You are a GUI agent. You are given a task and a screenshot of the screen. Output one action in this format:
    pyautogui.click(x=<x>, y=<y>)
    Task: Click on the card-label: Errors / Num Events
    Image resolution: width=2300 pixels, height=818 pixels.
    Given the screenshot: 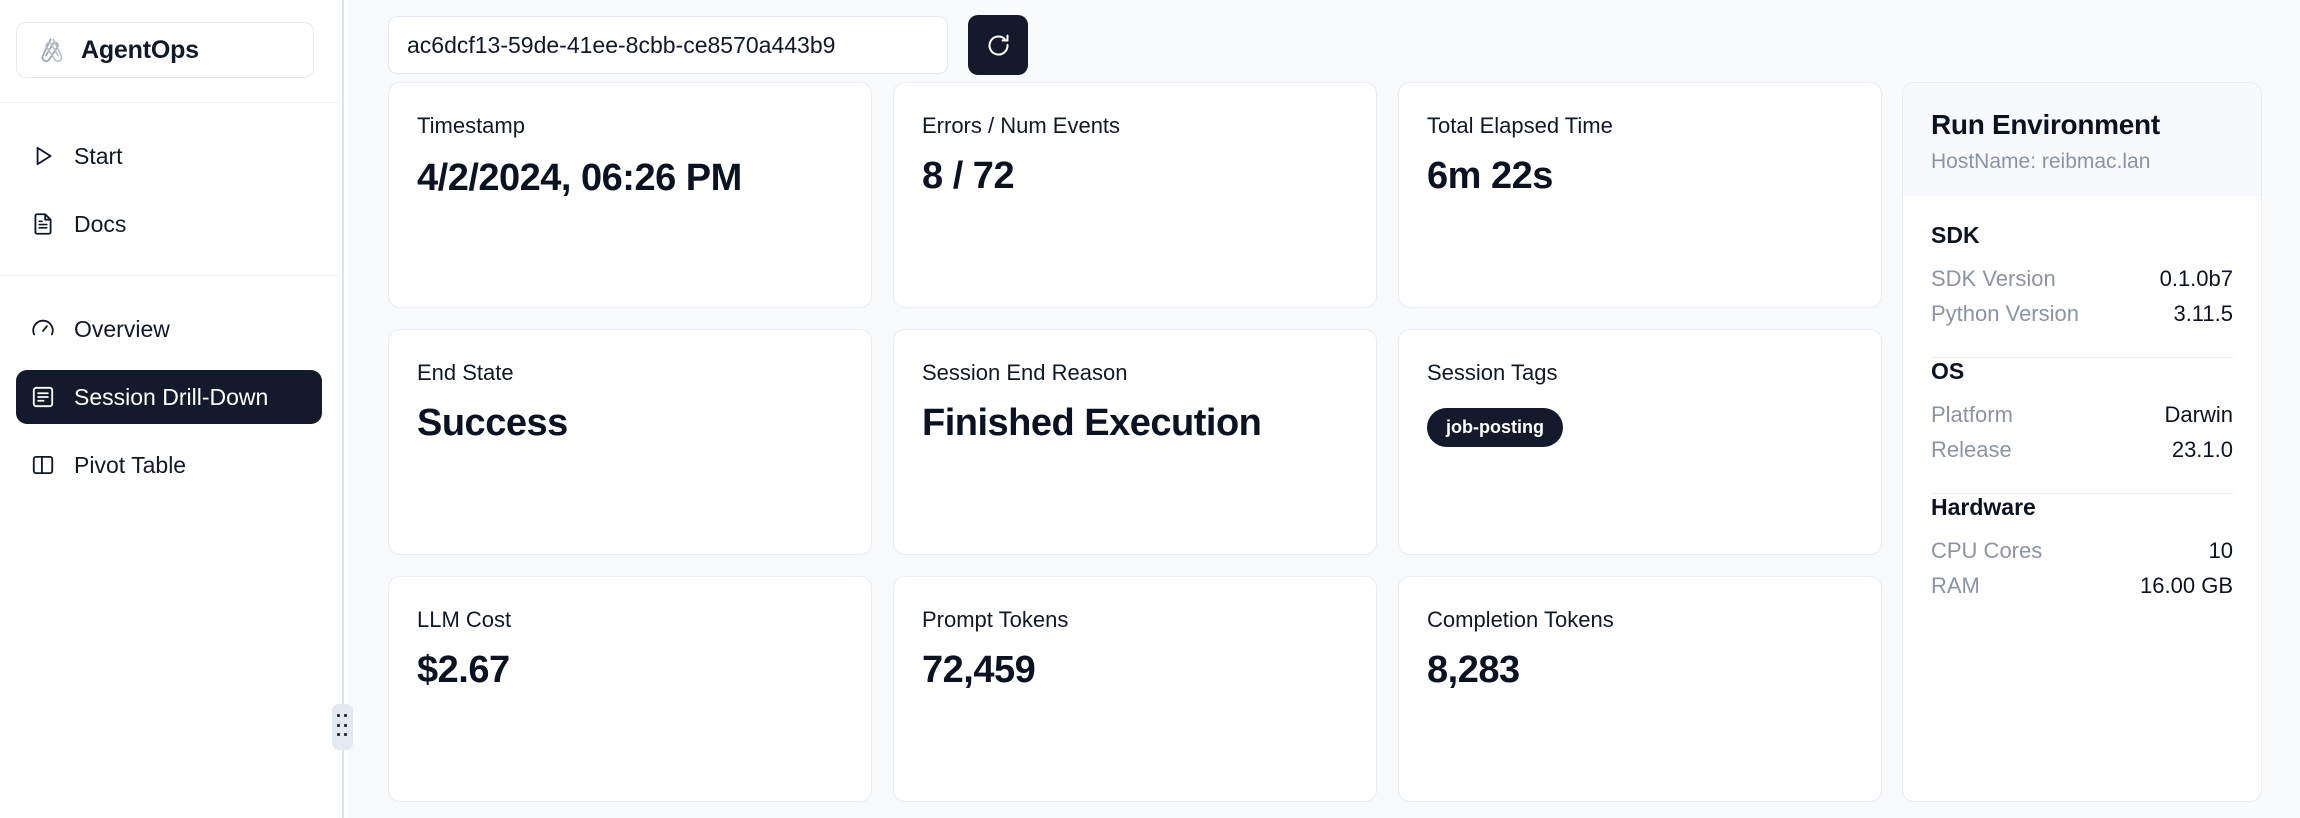 What is the action you would take?
    pyautogui.click(x=1021, y=125)
    